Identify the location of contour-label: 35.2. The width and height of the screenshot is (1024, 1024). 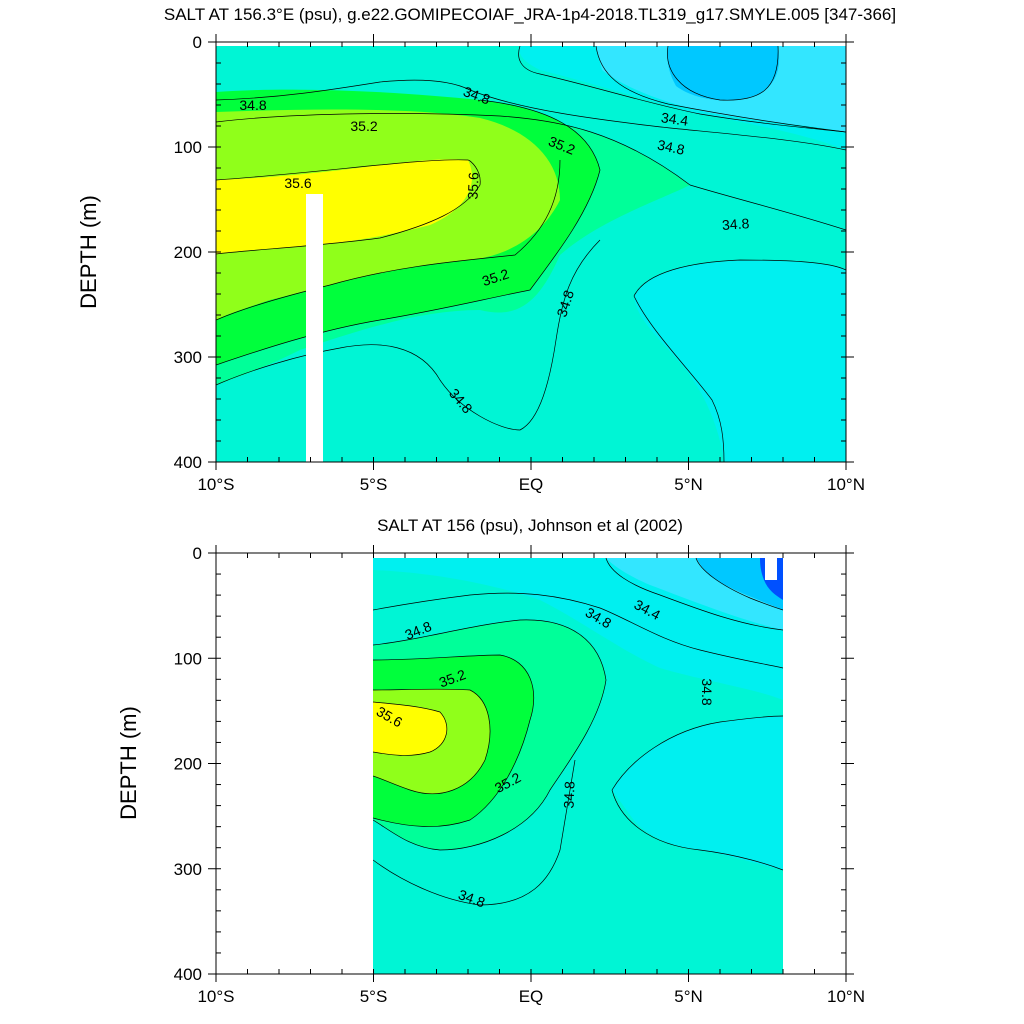
(363, 126).